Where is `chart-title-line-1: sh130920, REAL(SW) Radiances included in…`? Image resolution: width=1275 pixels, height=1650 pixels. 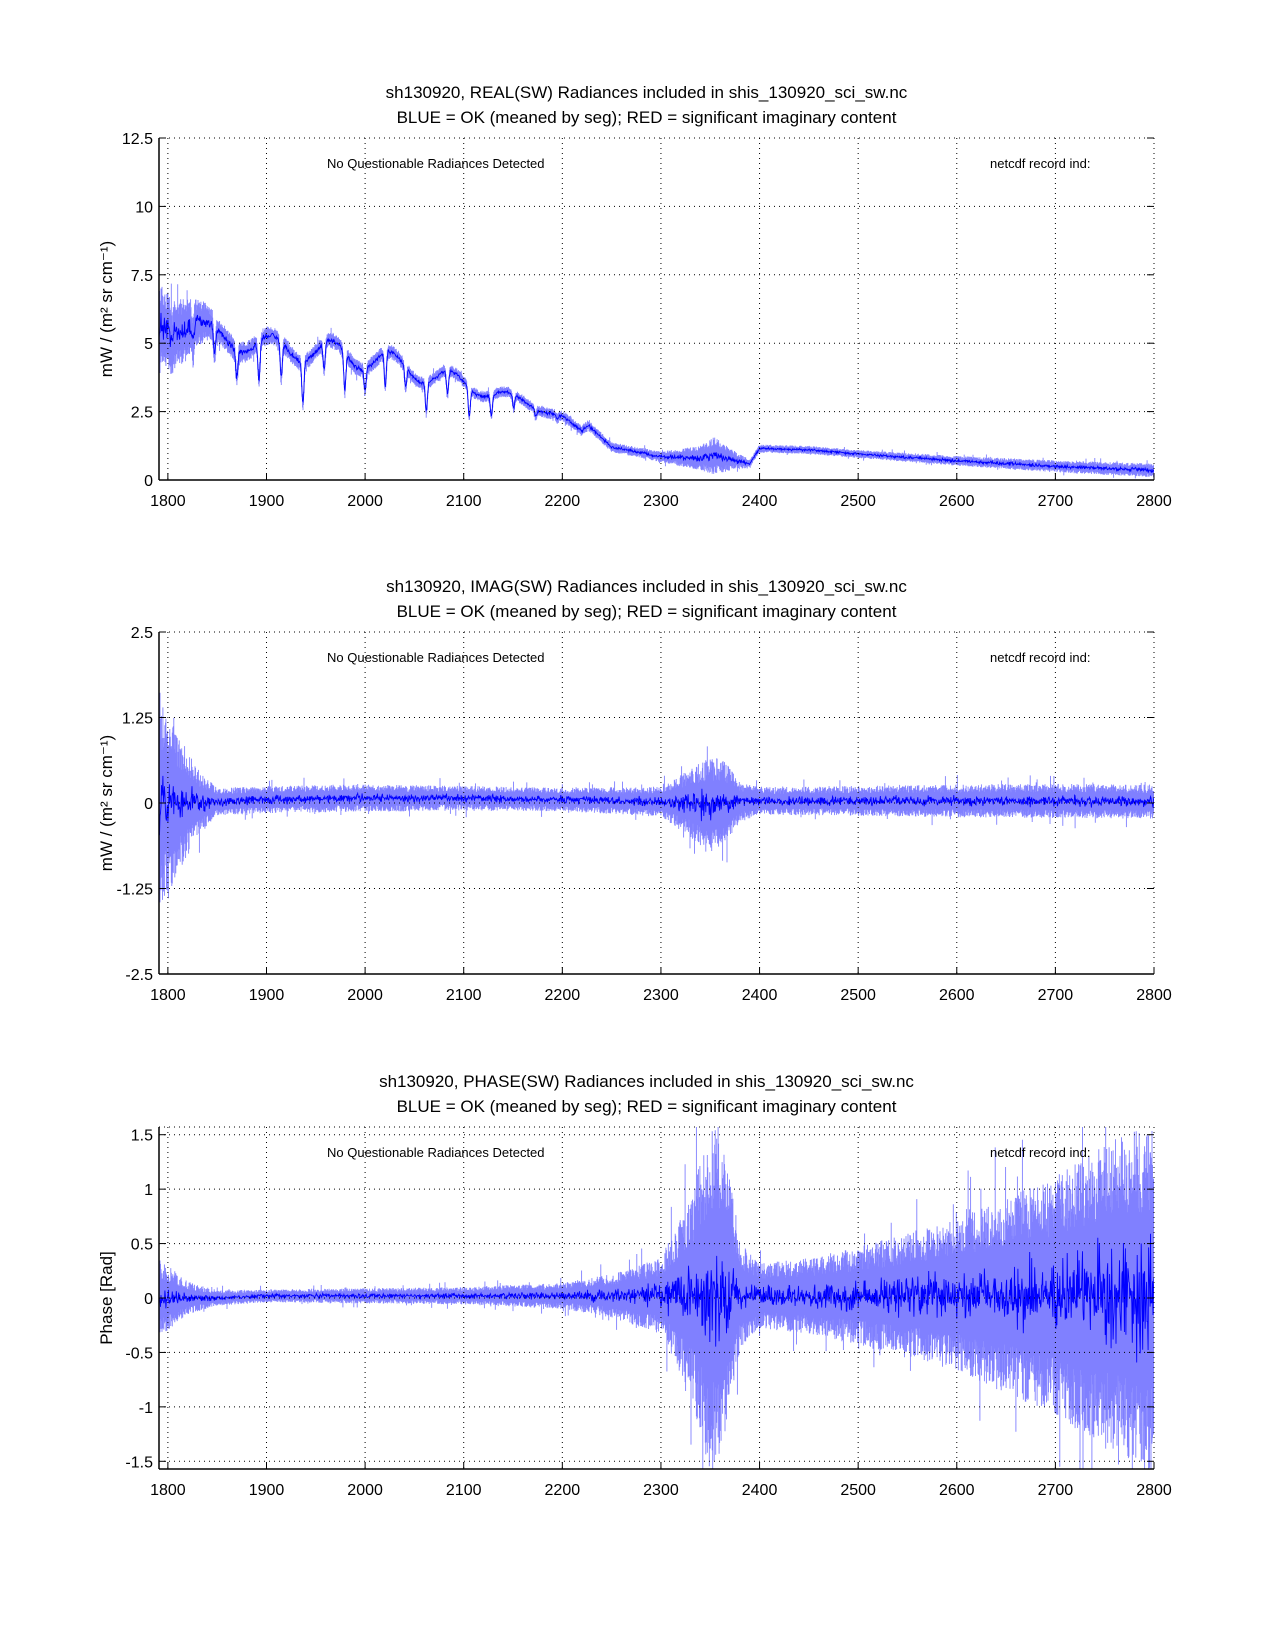
chart-title-line-1: sh130920, REAL(SW) Radiances included in… is located at coordinates (647, 92).